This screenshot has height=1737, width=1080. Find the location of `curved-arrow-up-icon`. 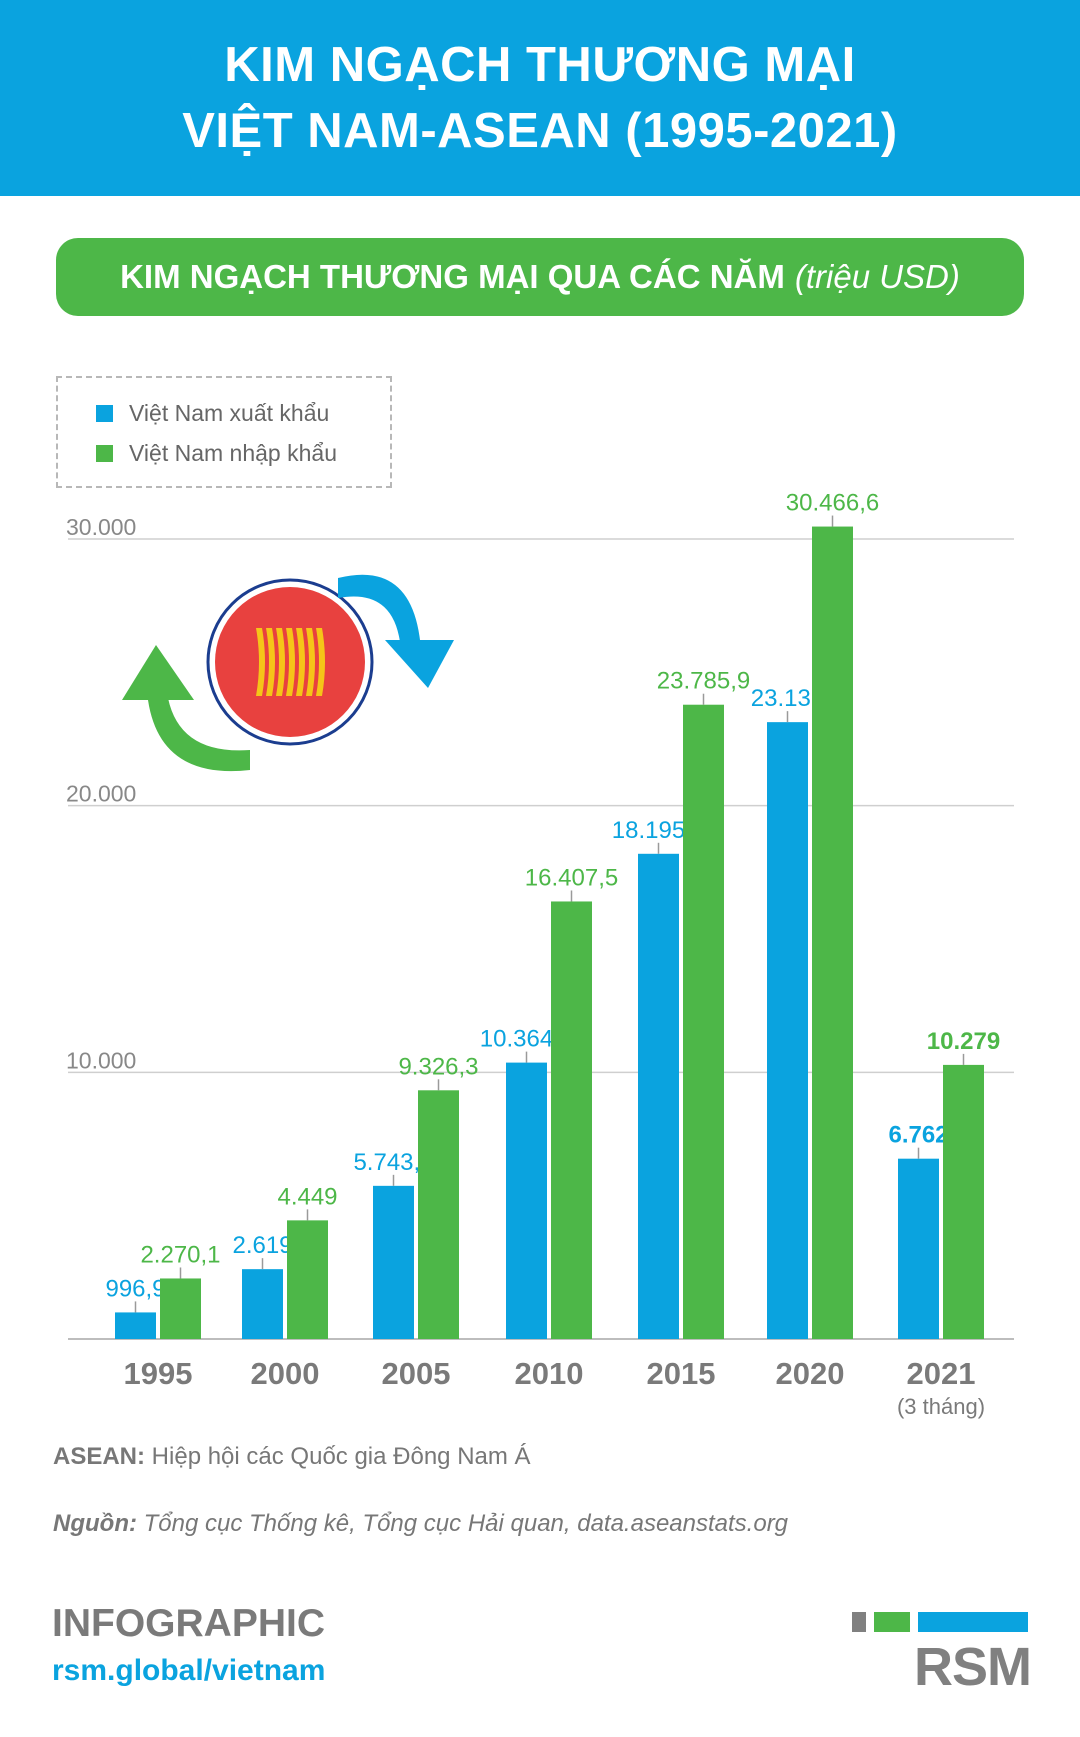

curved-arrow-up-icon is located at coordinates (186, 708).